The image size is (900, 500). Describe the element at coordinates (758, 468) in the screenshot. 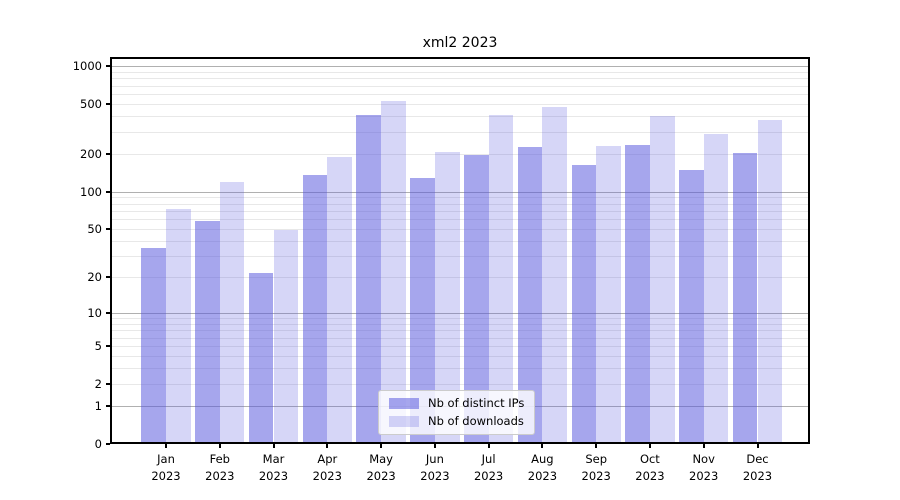

I see `x-tick-label: Dec 2023` at that location.